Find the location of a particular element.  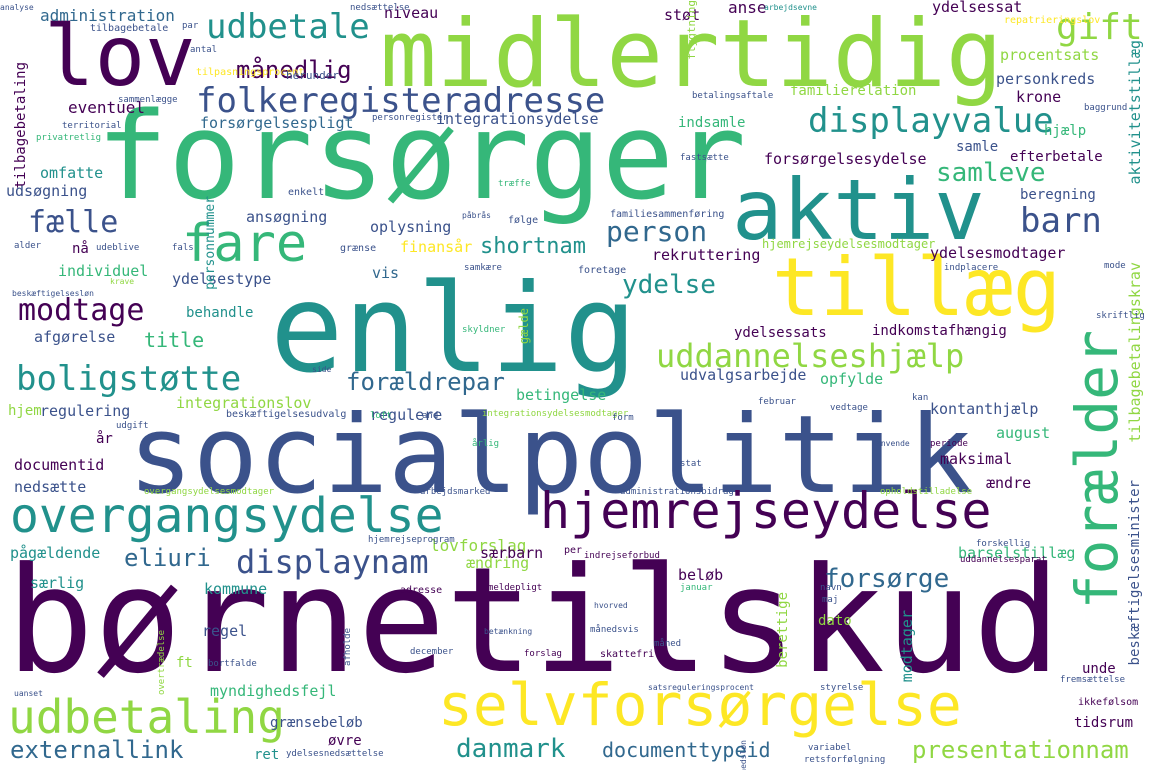

word-uanset: uanset is located at coordinates (28, 693).